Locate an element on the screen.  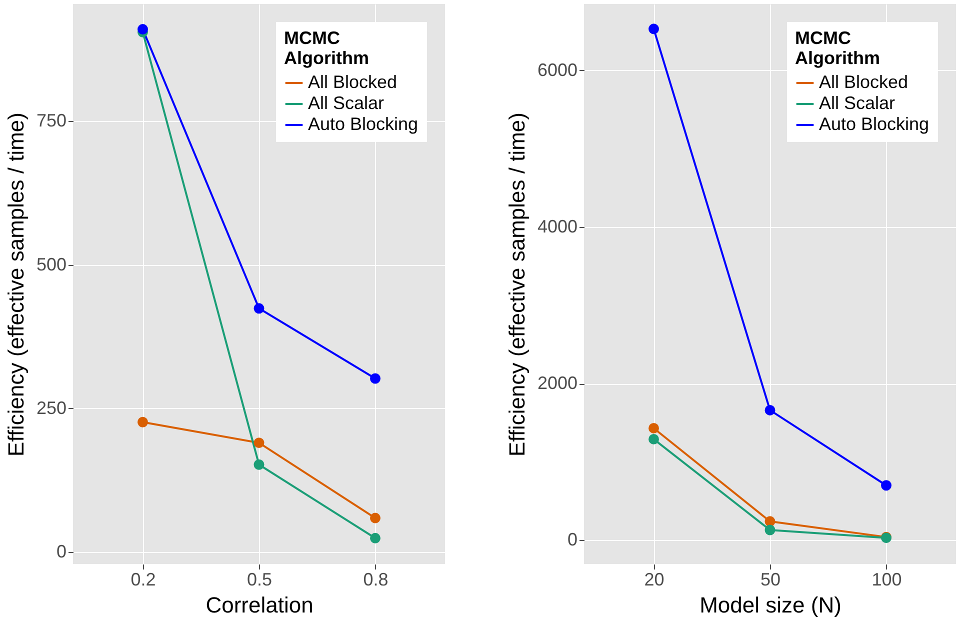
x-tick-label: 0.5 is located at coordinates (259, 580).